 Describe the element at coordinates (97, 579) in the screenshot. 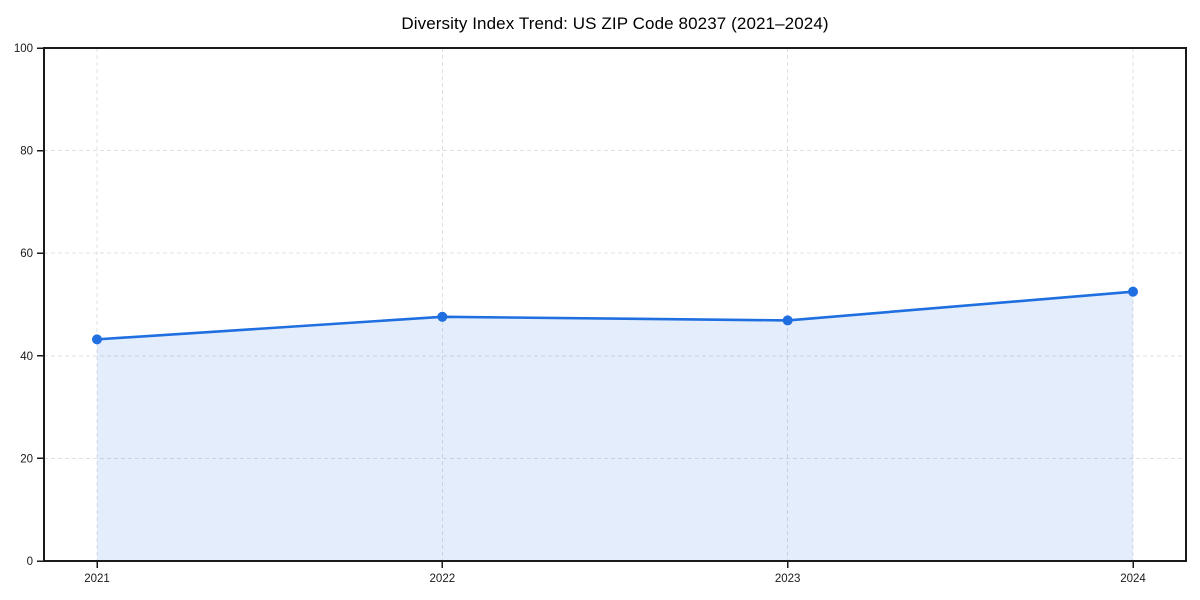

I see `x-tick-label: 2021` at that location.